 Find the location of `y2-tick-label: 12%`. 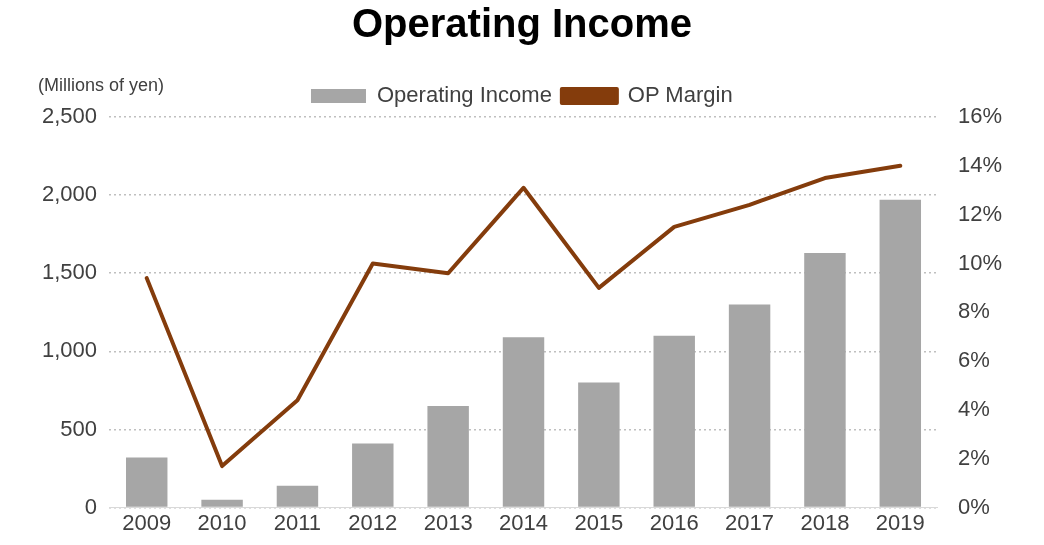

y2-tick-label: 12% is located at coordinates (980, 213).